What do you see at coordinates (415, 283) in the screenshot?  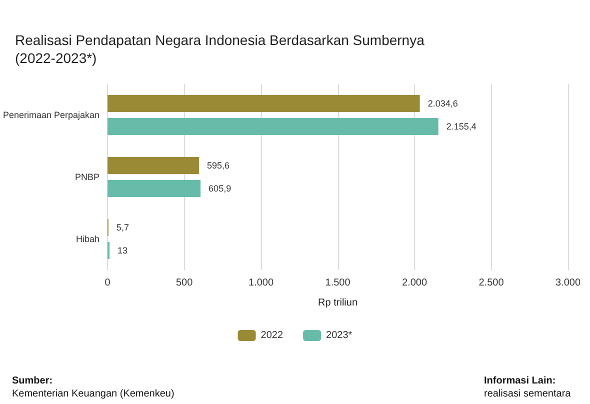 I see `x-tick-label: 2.000` at bounding box center [415, 283].